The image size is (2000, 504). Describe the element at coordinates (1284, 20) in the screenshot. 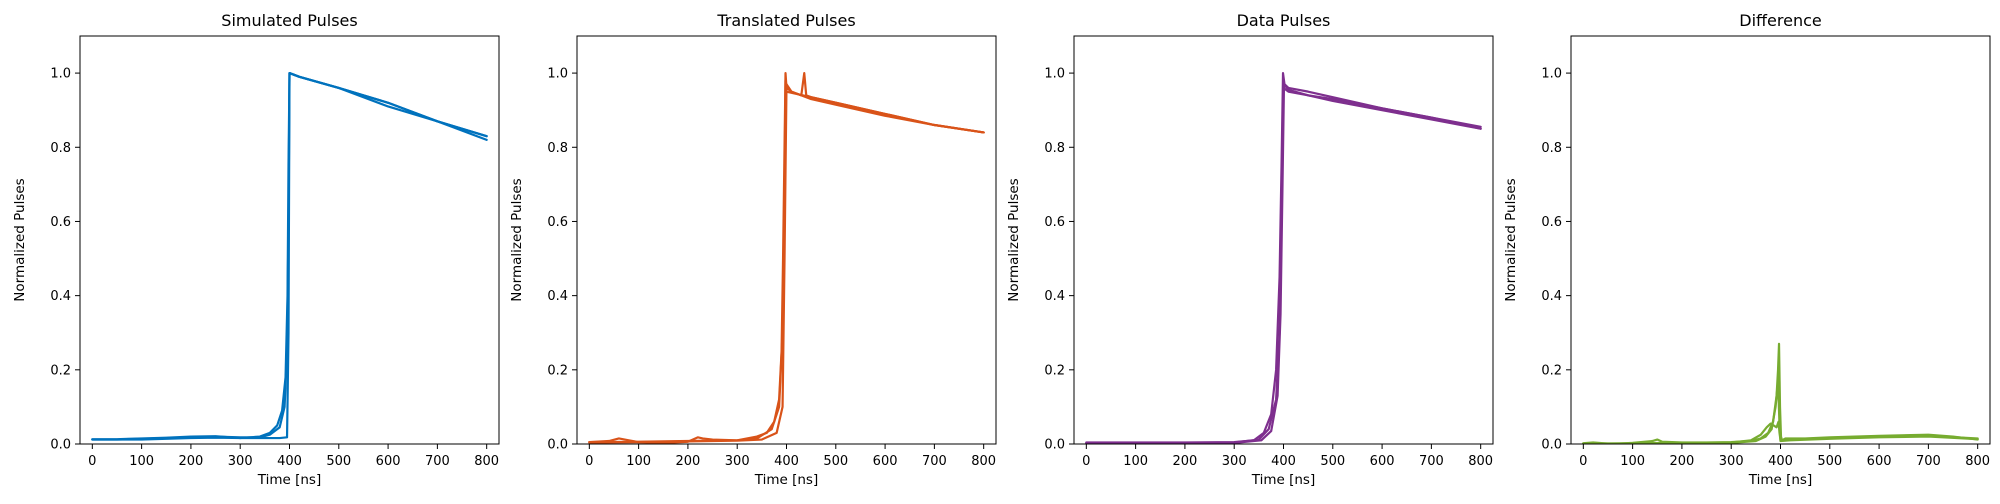

I see `chart-title: Data Pulses` at that location.